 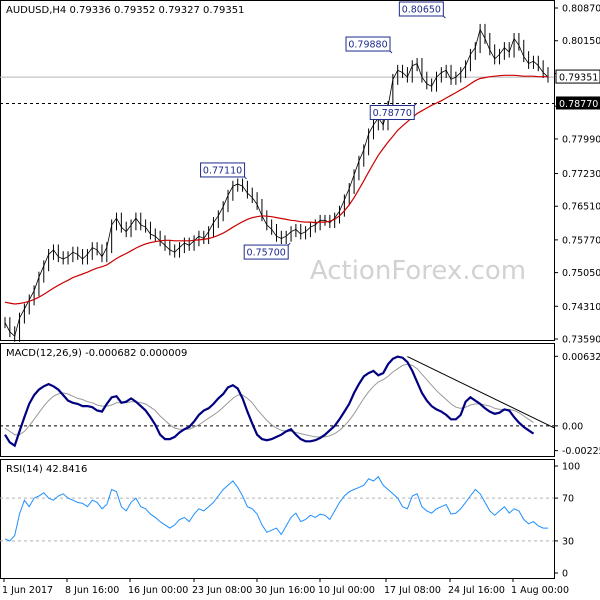 I want to click on macd-axis-label: 0.00, so click(x=572, y=426).